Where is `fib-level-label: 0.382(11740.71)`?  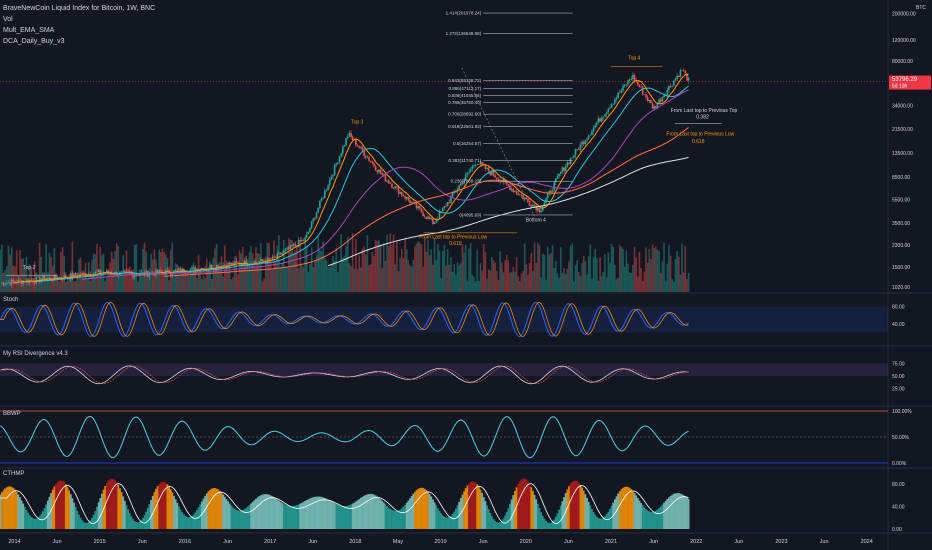
fib-level-label: 0.382(11740.71) is located at coordinates (464, 160).